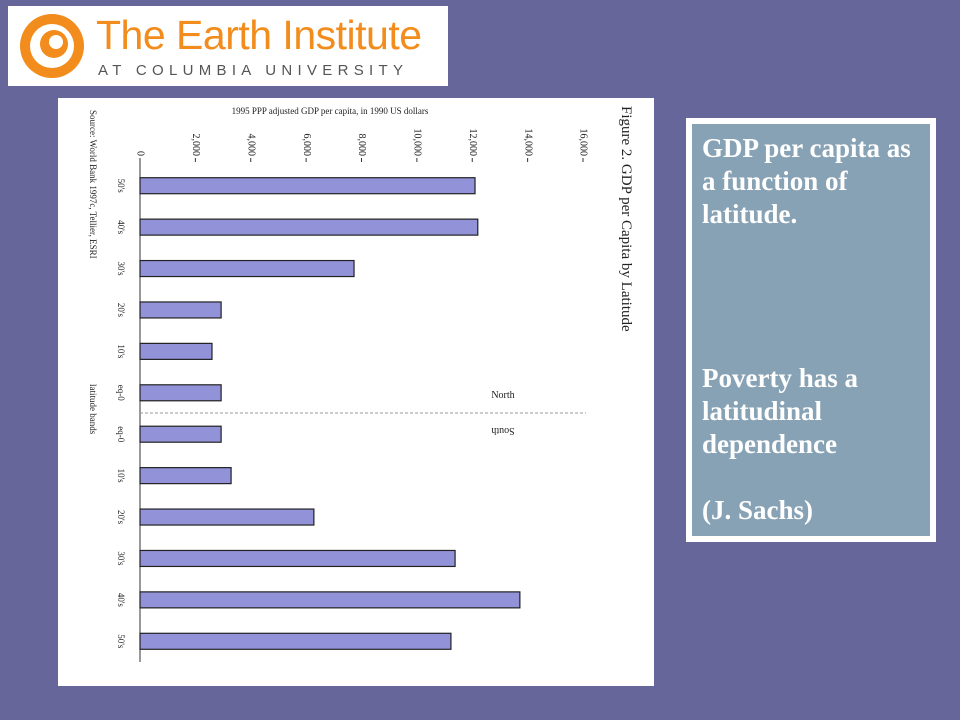  What do you see at coordinates (253, 70) in the screenshot?
I see `logo-subtitle: AT COLUMBIA UNIVERSITY` at bounding box center [253, 70].